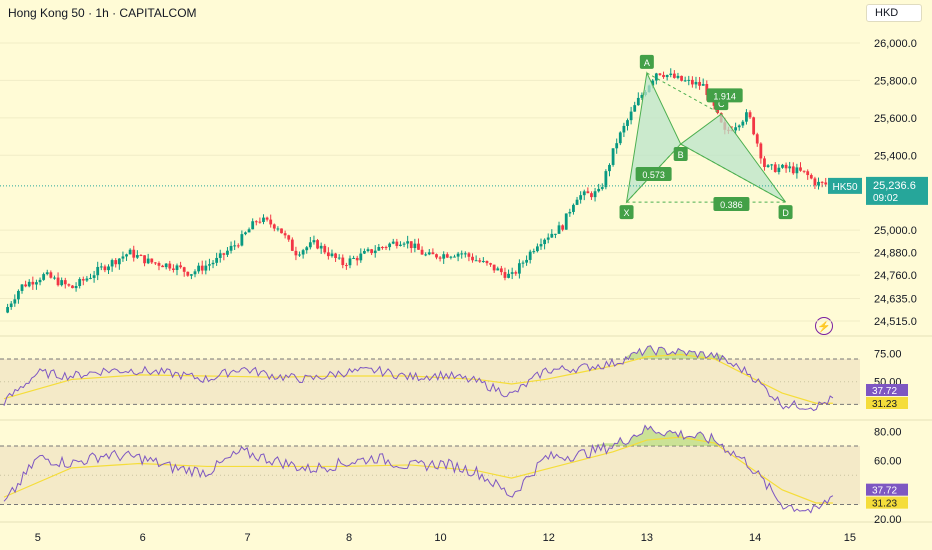  Describe the element at coordinates (895, 119) in the screenshot. I see `y-tick-label: 25,600.0` at that location.